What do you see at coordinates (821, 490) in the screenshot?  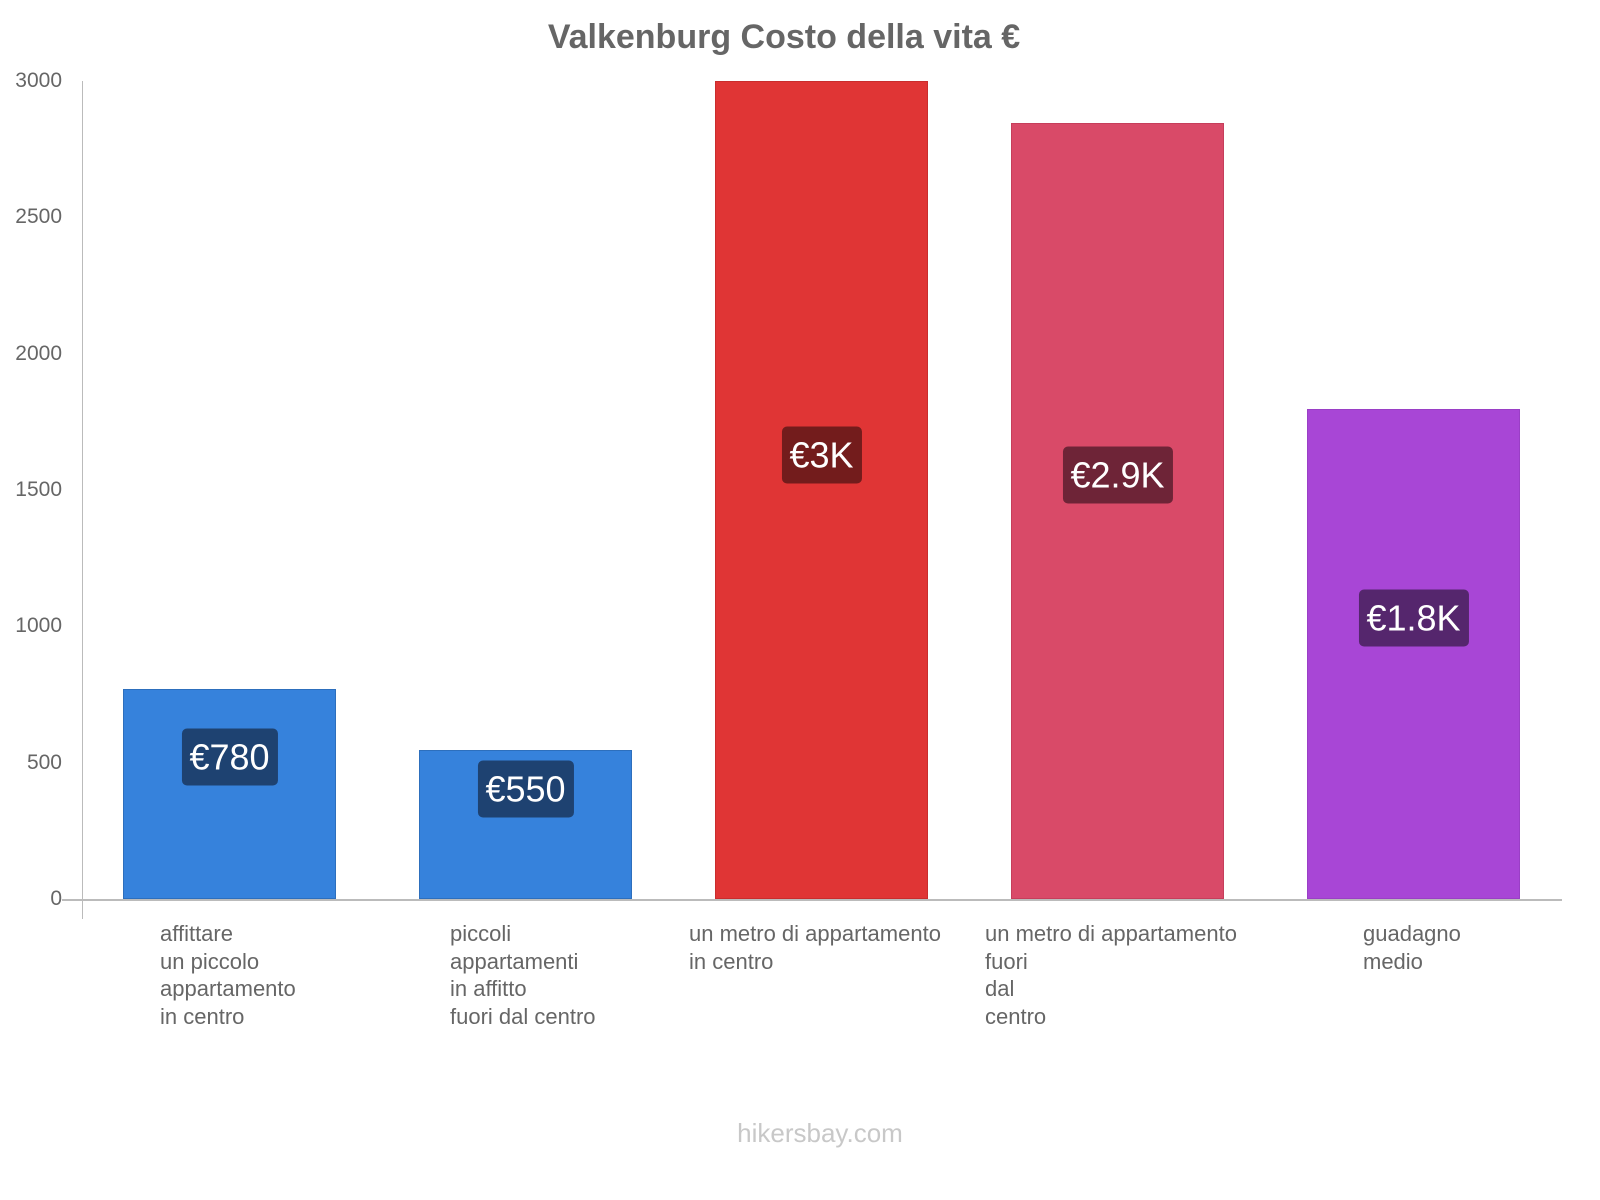 I see `bar: €3K` at bounding box center [821, 490].